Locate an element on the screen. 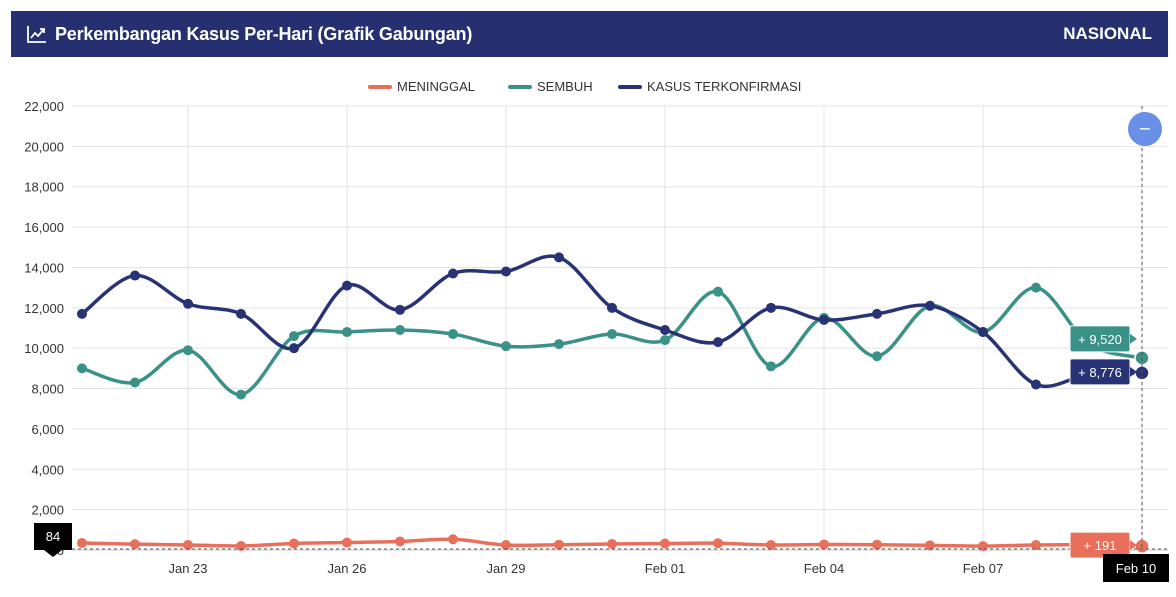  crosshair-y-box is located at coordinates (53, 536).